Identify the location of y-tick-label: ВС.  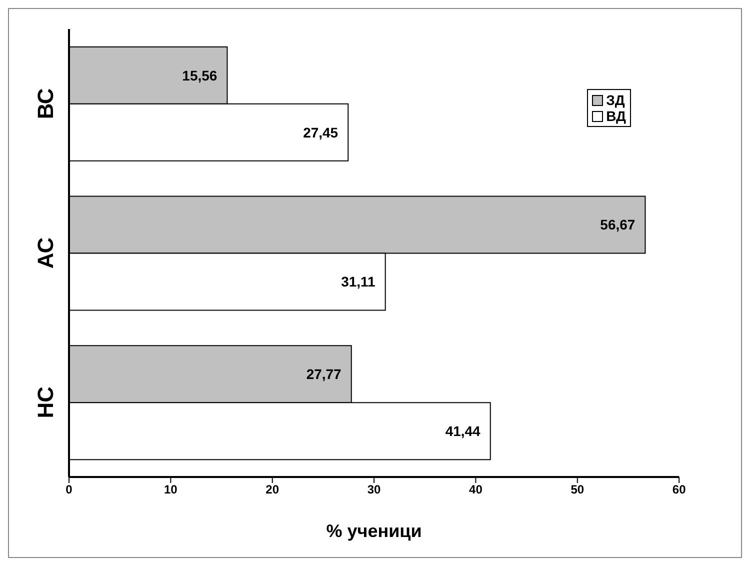
(45, 104).